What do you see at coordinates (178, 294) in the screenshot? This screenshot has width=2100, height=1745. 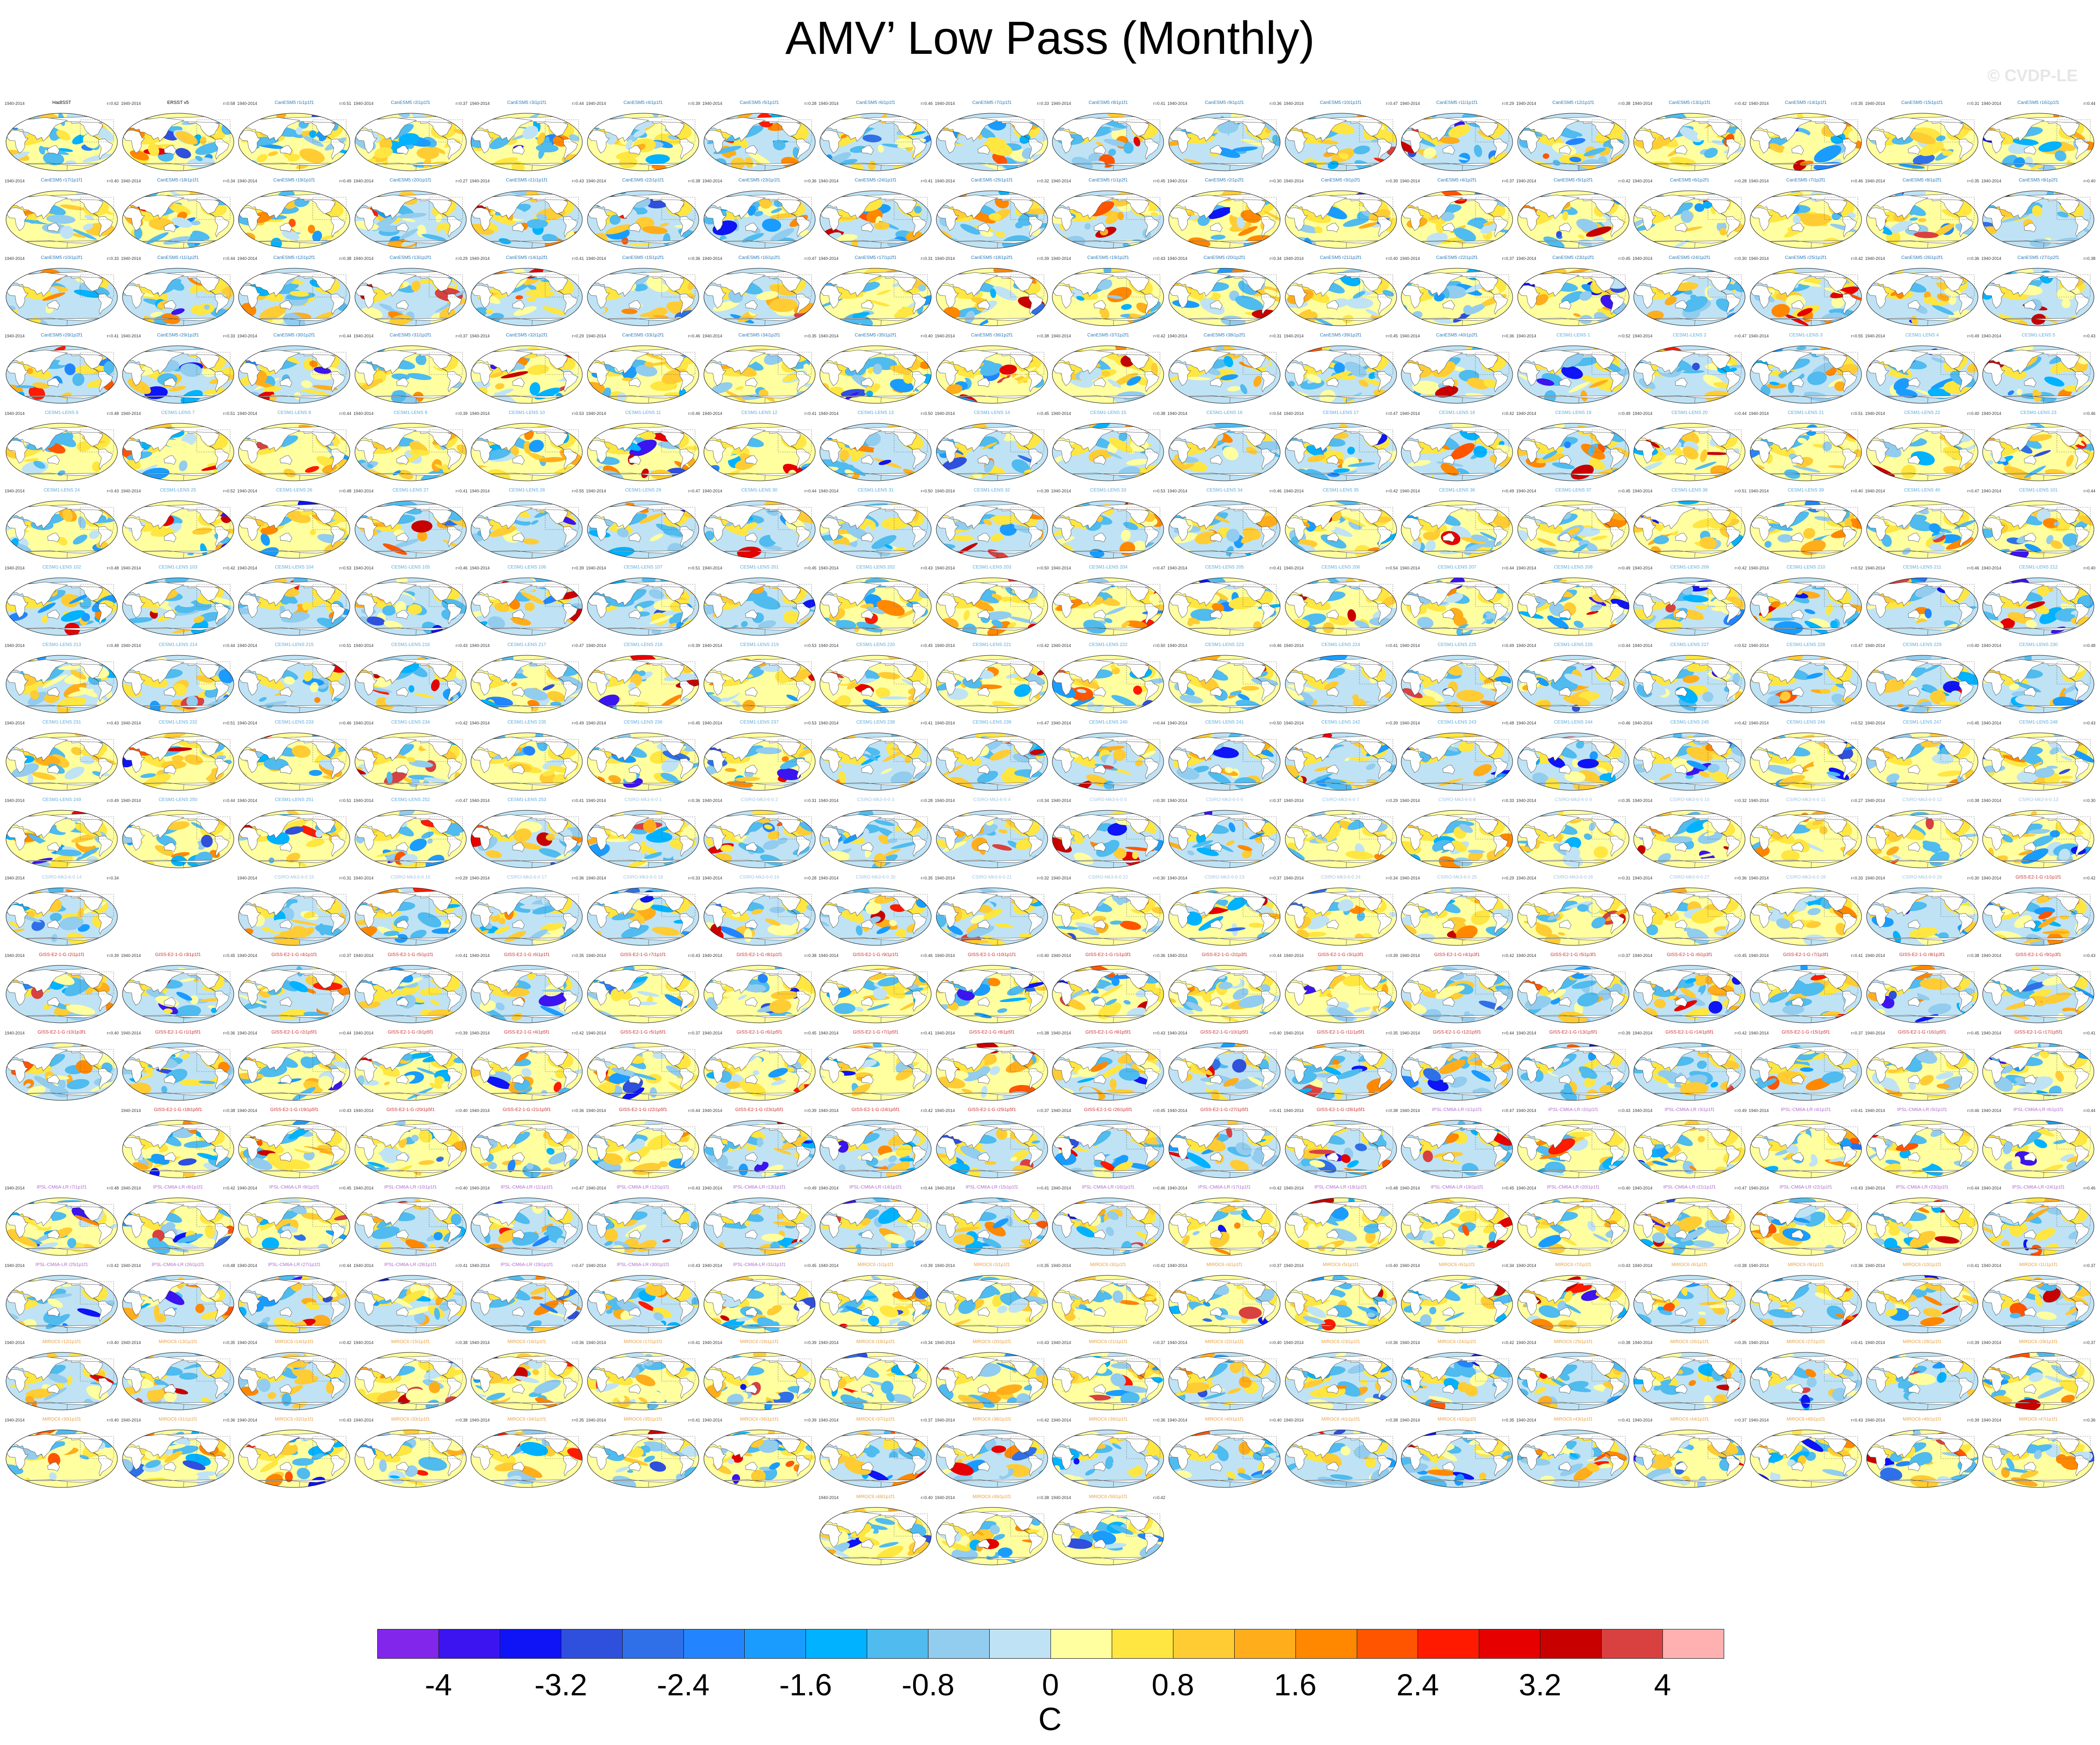 I see `map-panel: 1940-2014 CanESM5 r11i1p2f1 r=0.44` at bounding box center [178, 294].